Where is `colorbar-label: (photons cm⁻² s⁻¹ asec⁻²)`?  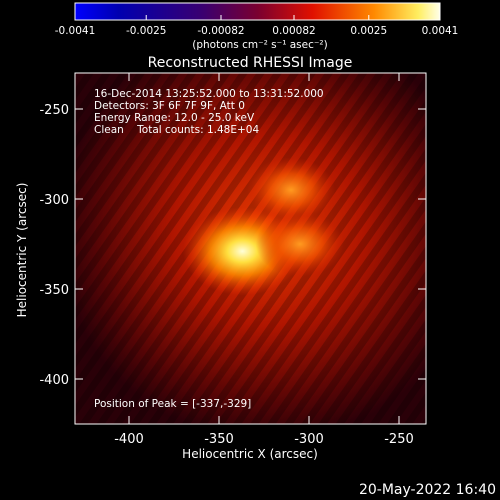
colorbar-label: (photons cm⁻² s⁻¹ asec⁻²) is located at coordinates (259, 45).